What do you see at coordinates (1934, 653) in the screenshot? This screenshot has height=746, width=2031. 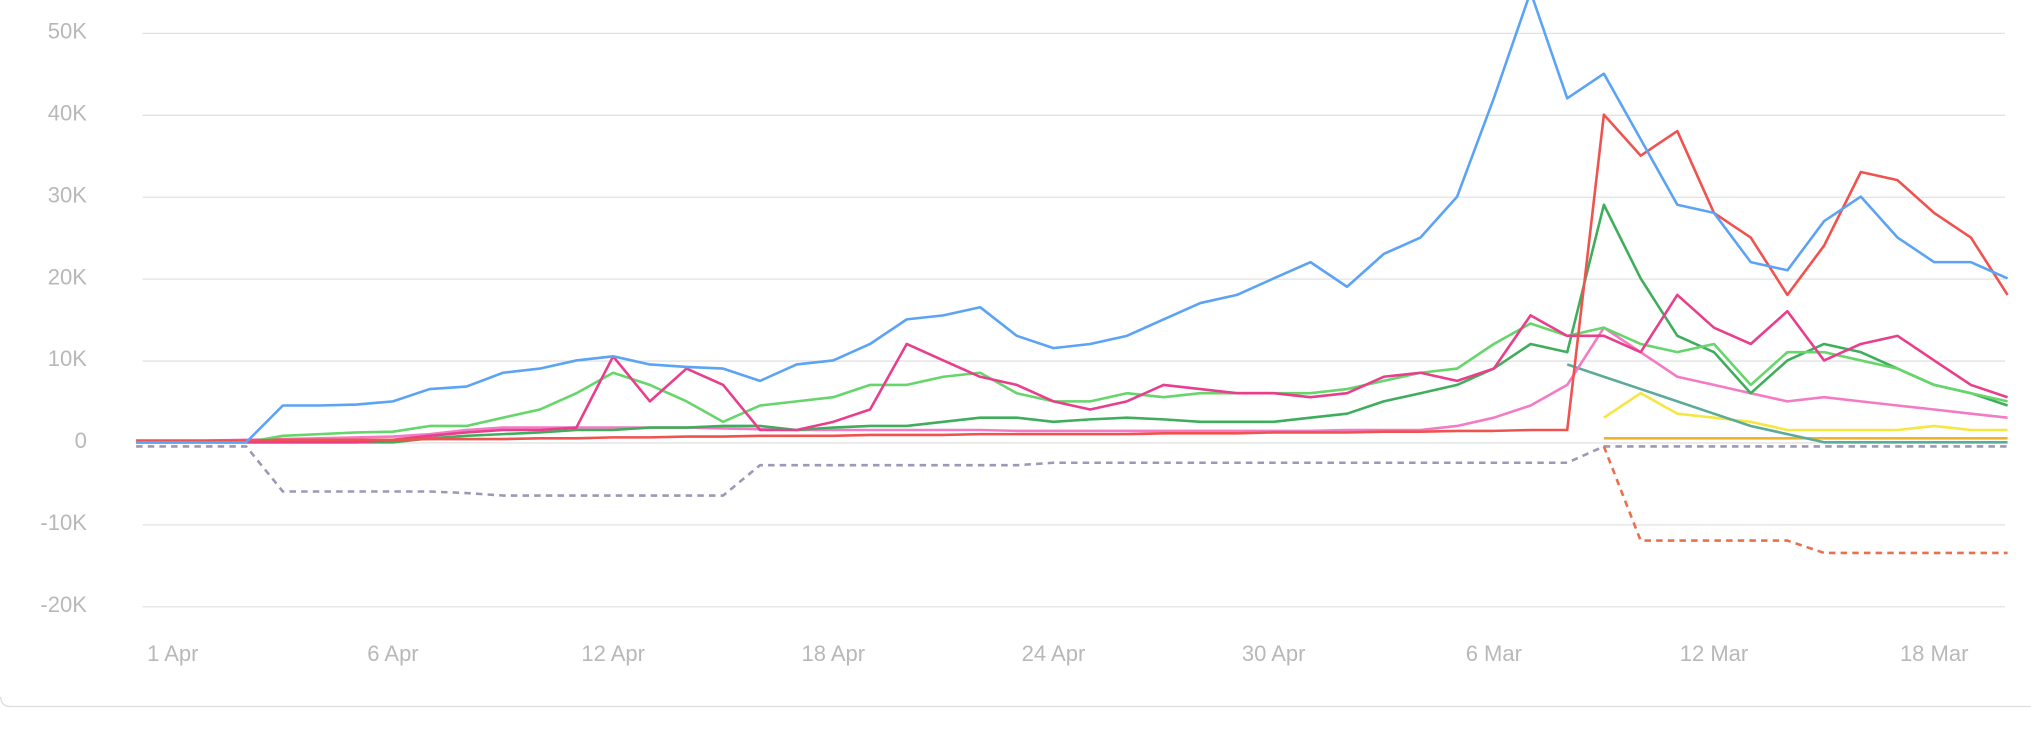 I see `x-tick-label: 18 Mar` at bounding box center [1934, 653].